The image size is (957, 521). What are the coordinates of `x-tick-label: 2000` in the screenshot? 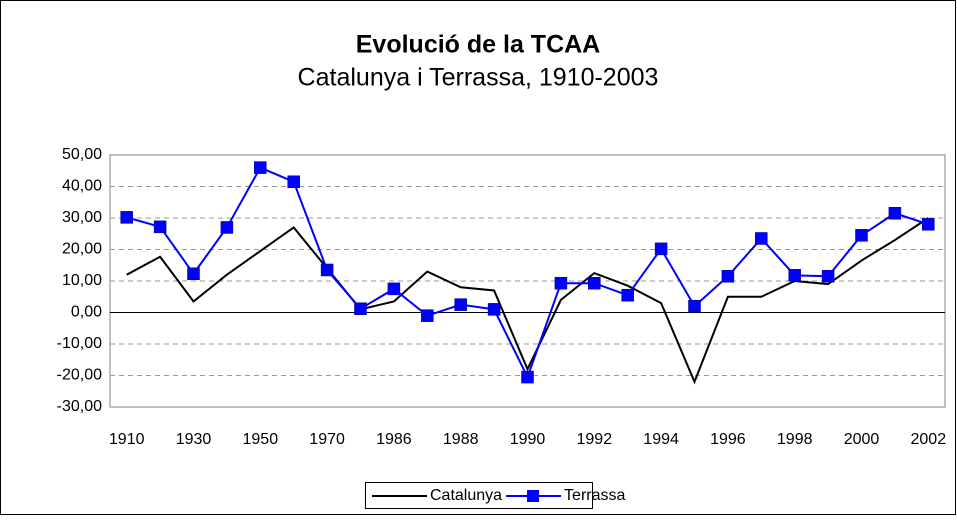 It's located at (862, 439).